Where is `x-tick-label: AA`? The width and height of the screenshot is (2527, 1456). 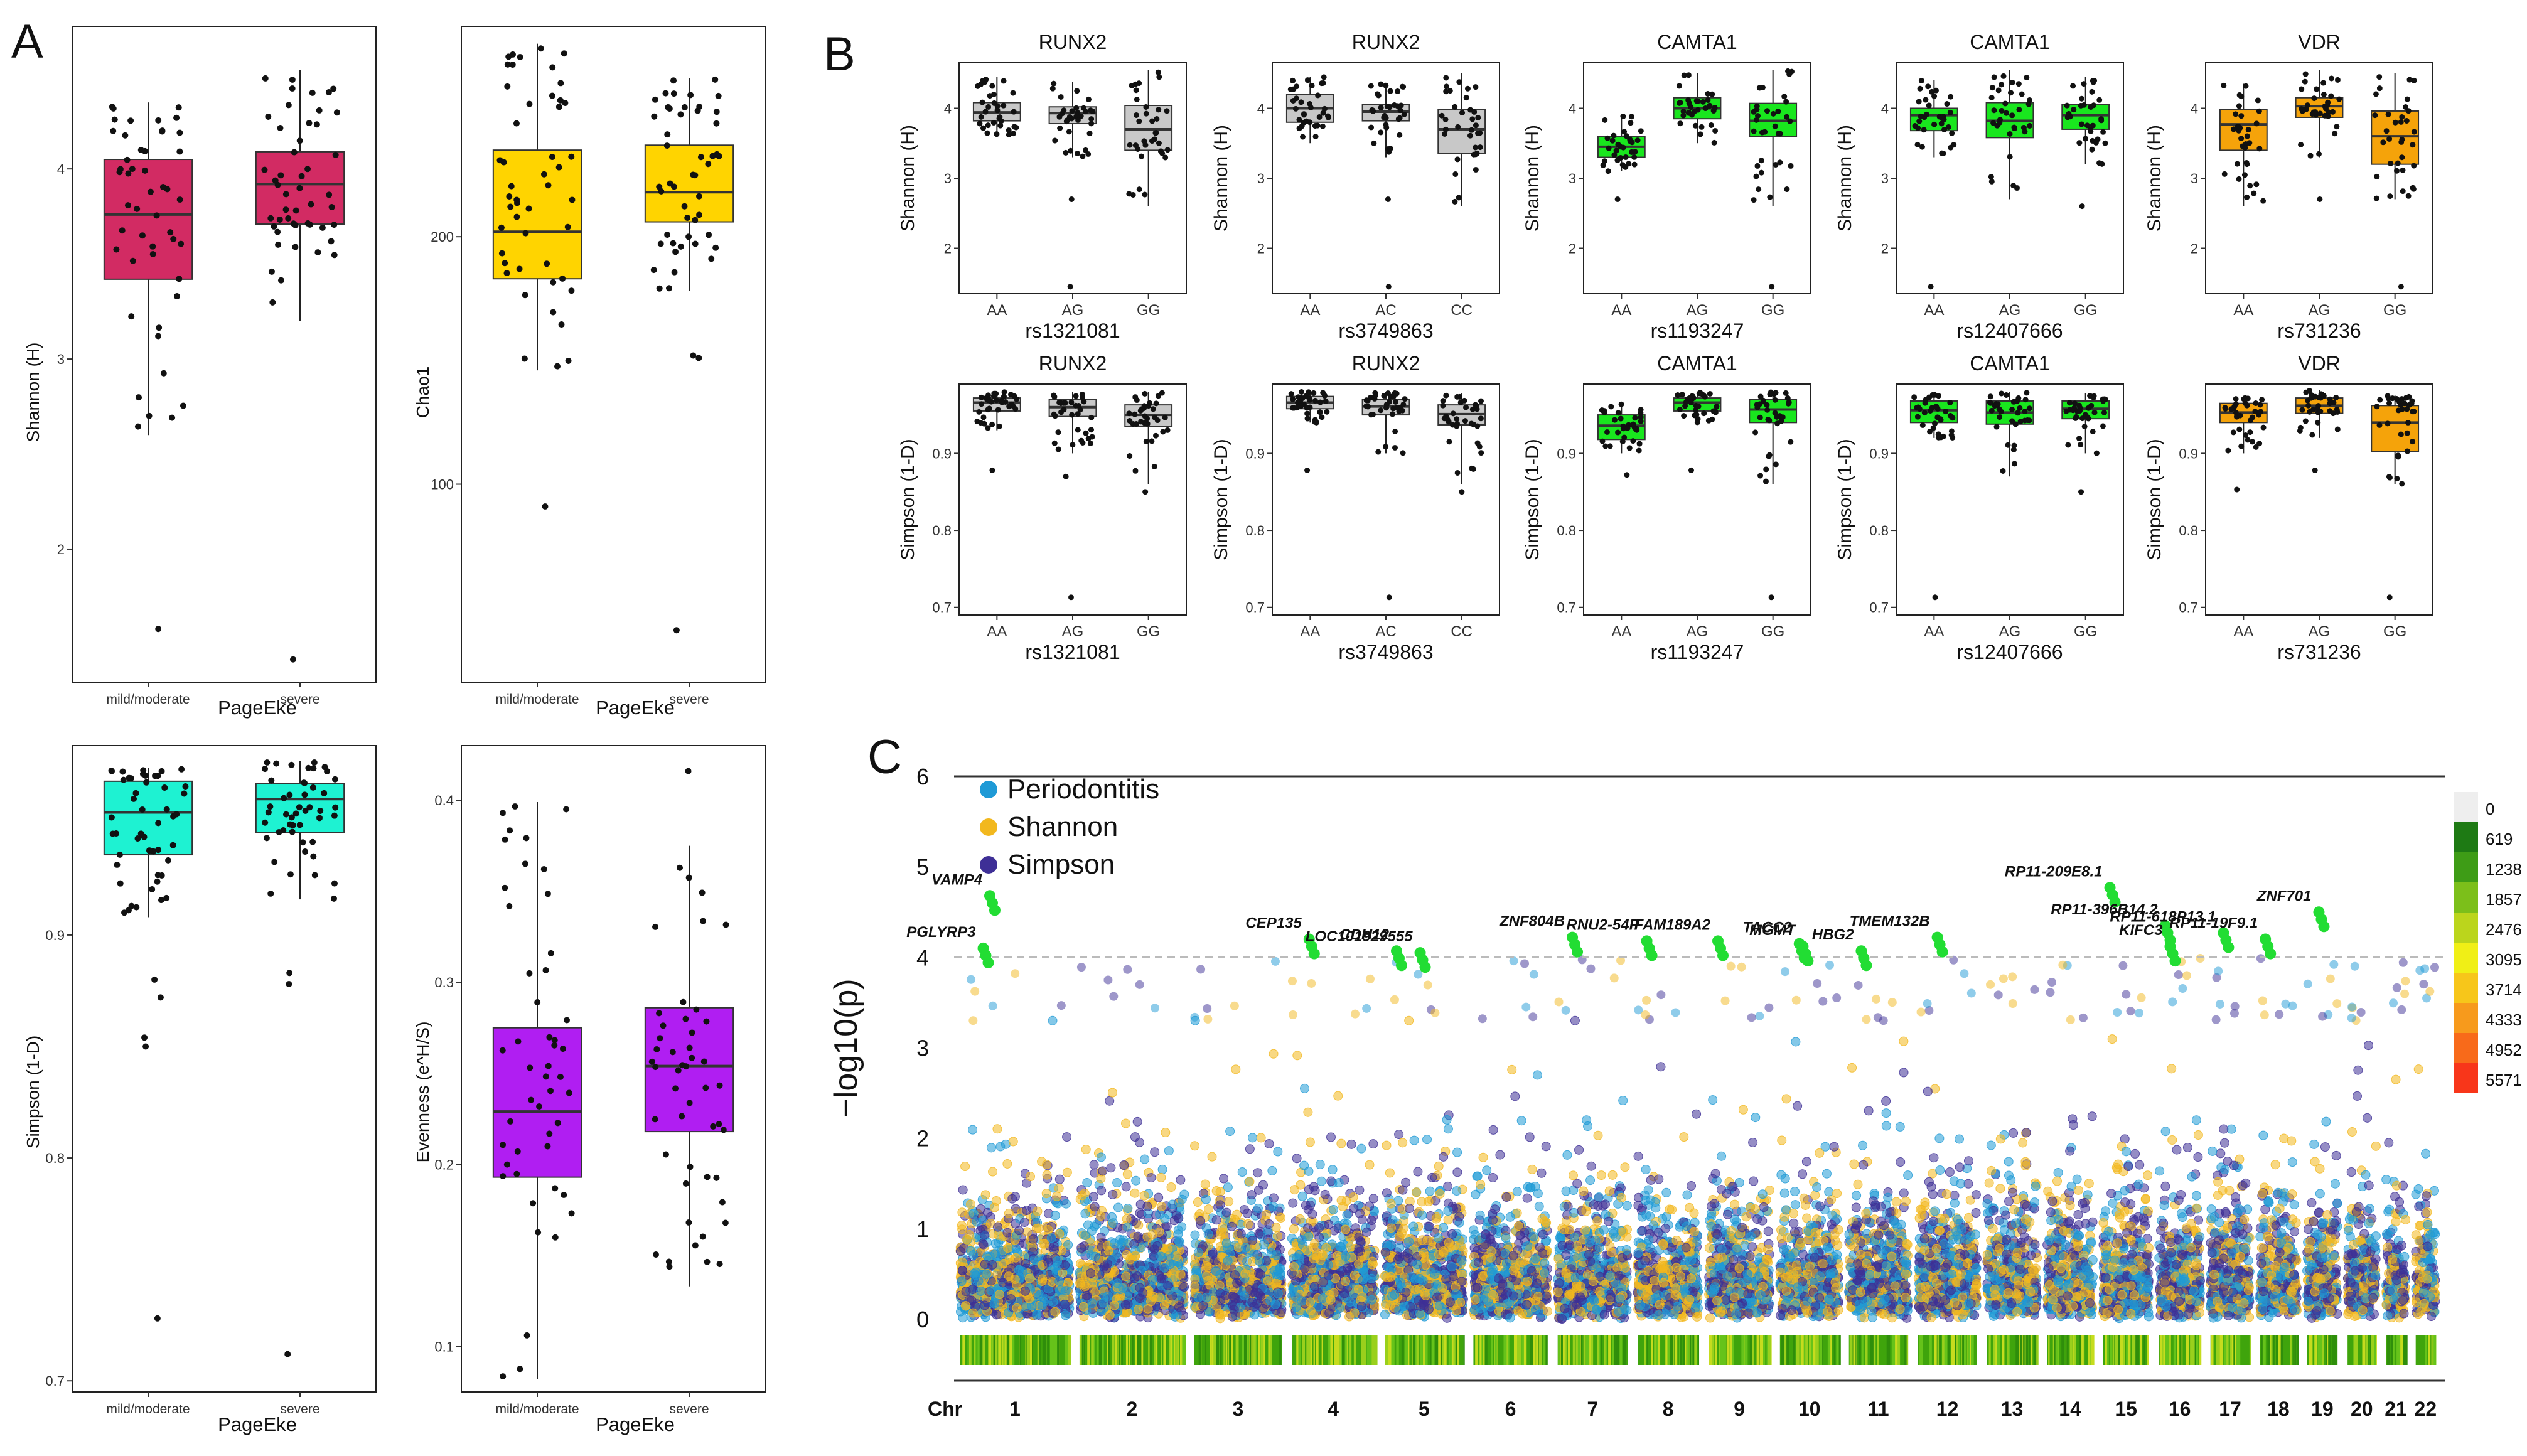 x-tick-label: AA is located at coordinates (1621, 631).